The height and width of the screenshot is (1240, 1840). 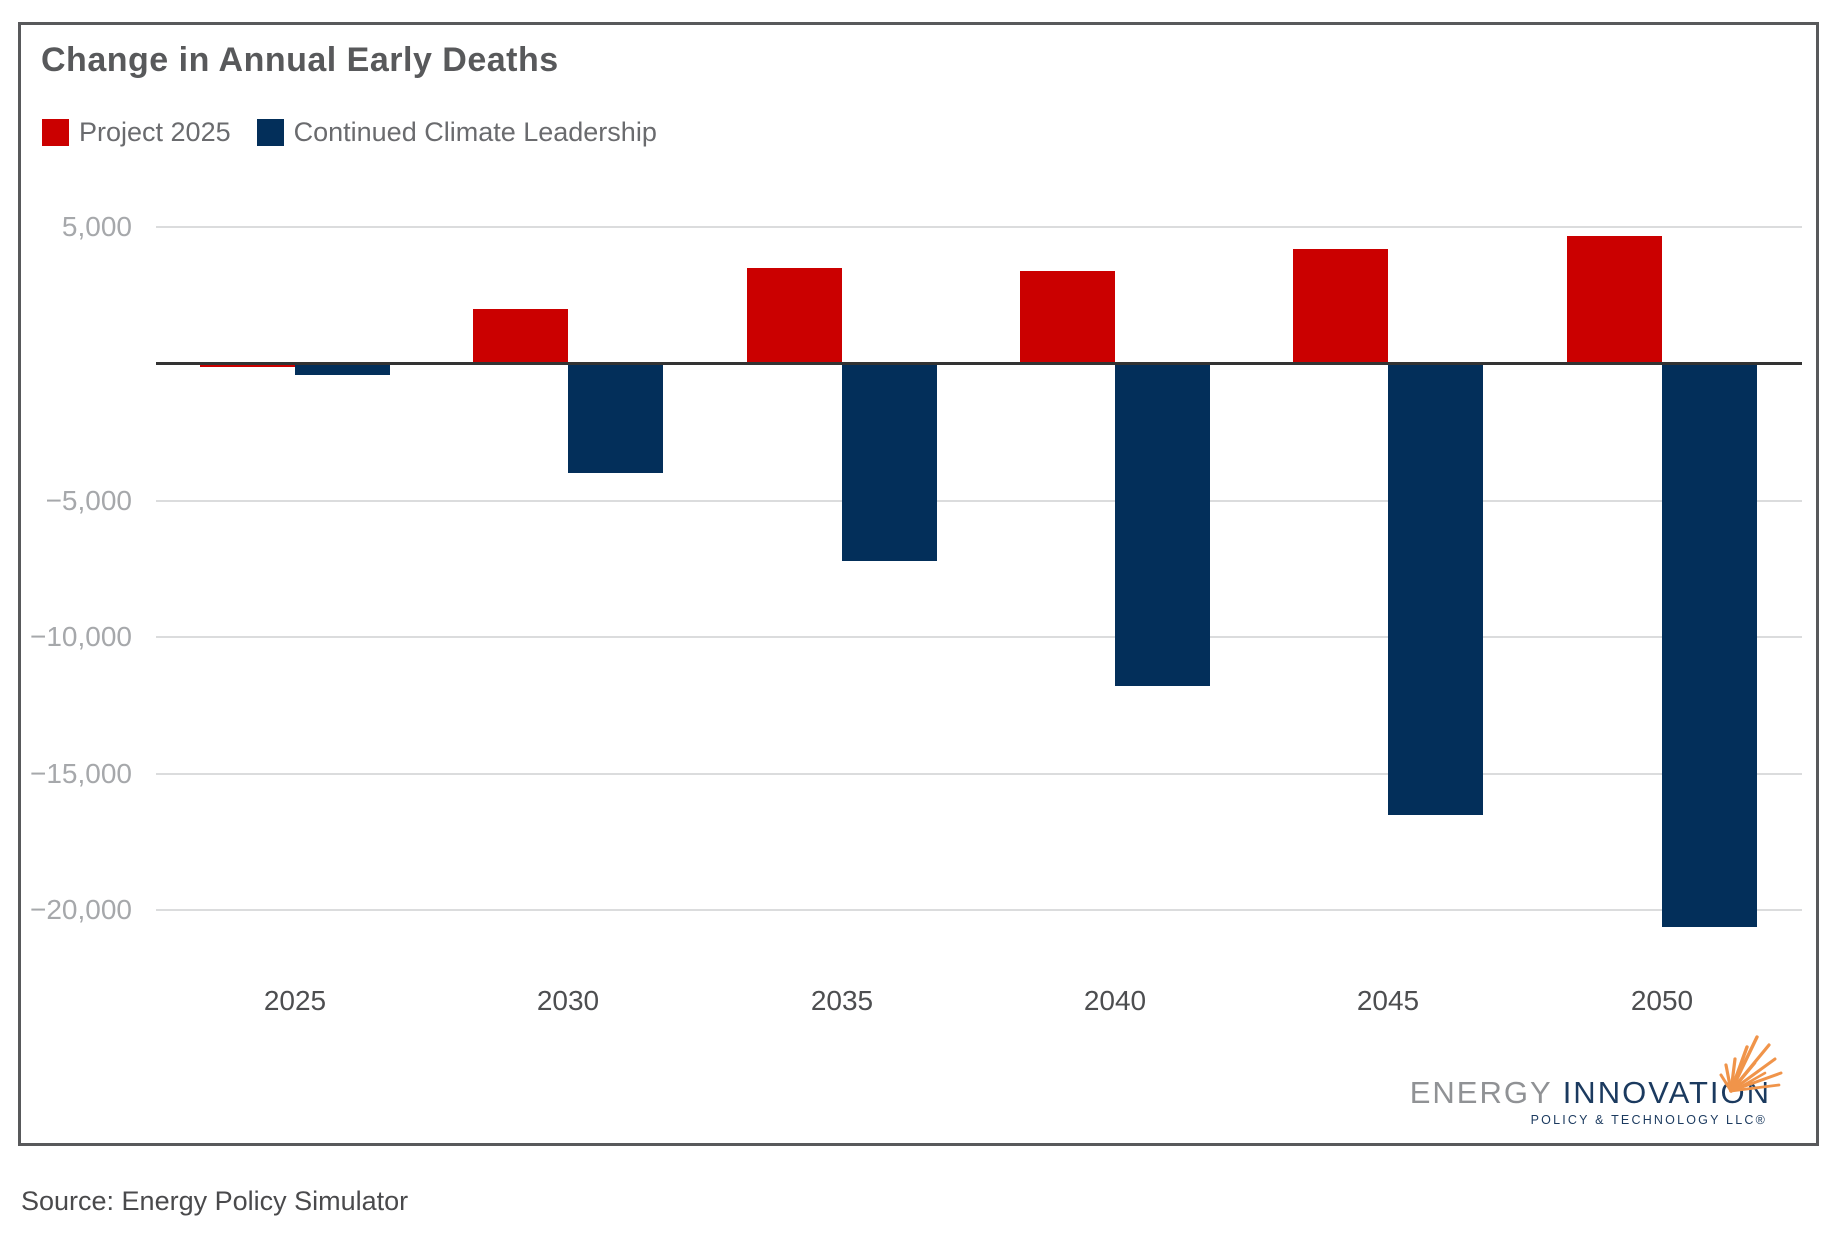 What do you see at coordinates (568, 1000) in the screenshot?
I see `x-tick-label-2030: 2030` at bounding box center [568, 1000].